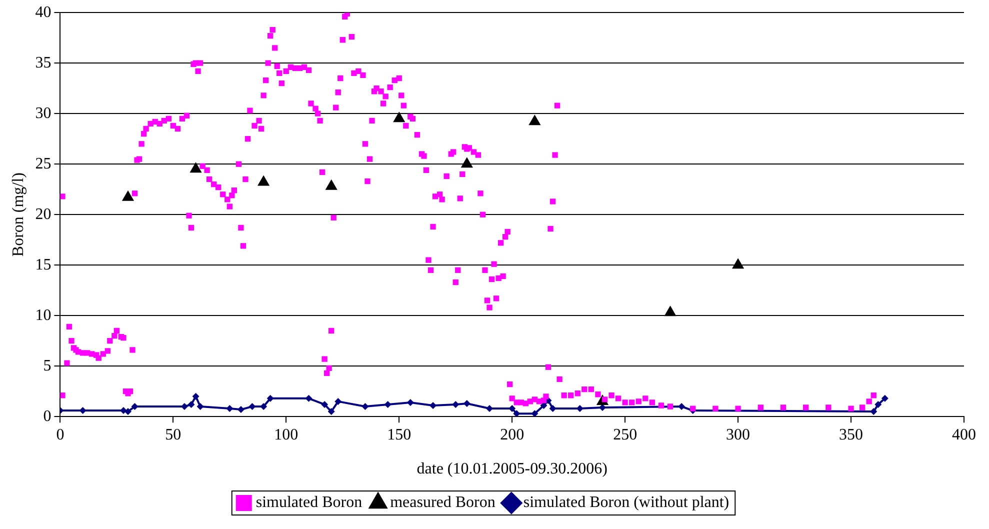 The height and width of the screenshot is (529, 989). Describe the element at coordinates (173, 435) in the screenshot. I see `x-tick-label: 50` at that location.